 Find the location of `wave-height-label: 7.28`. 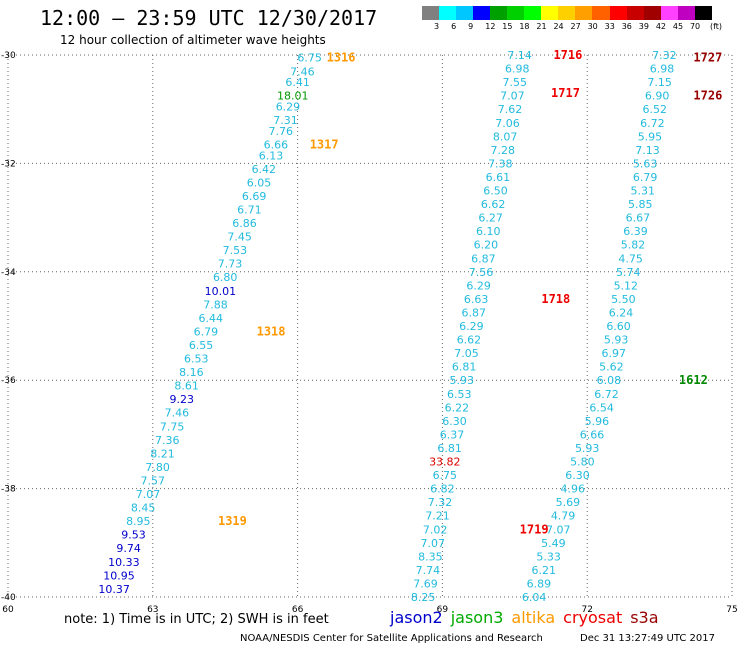

wave-height-label: 7.28 is located at coordinates (502, 150).